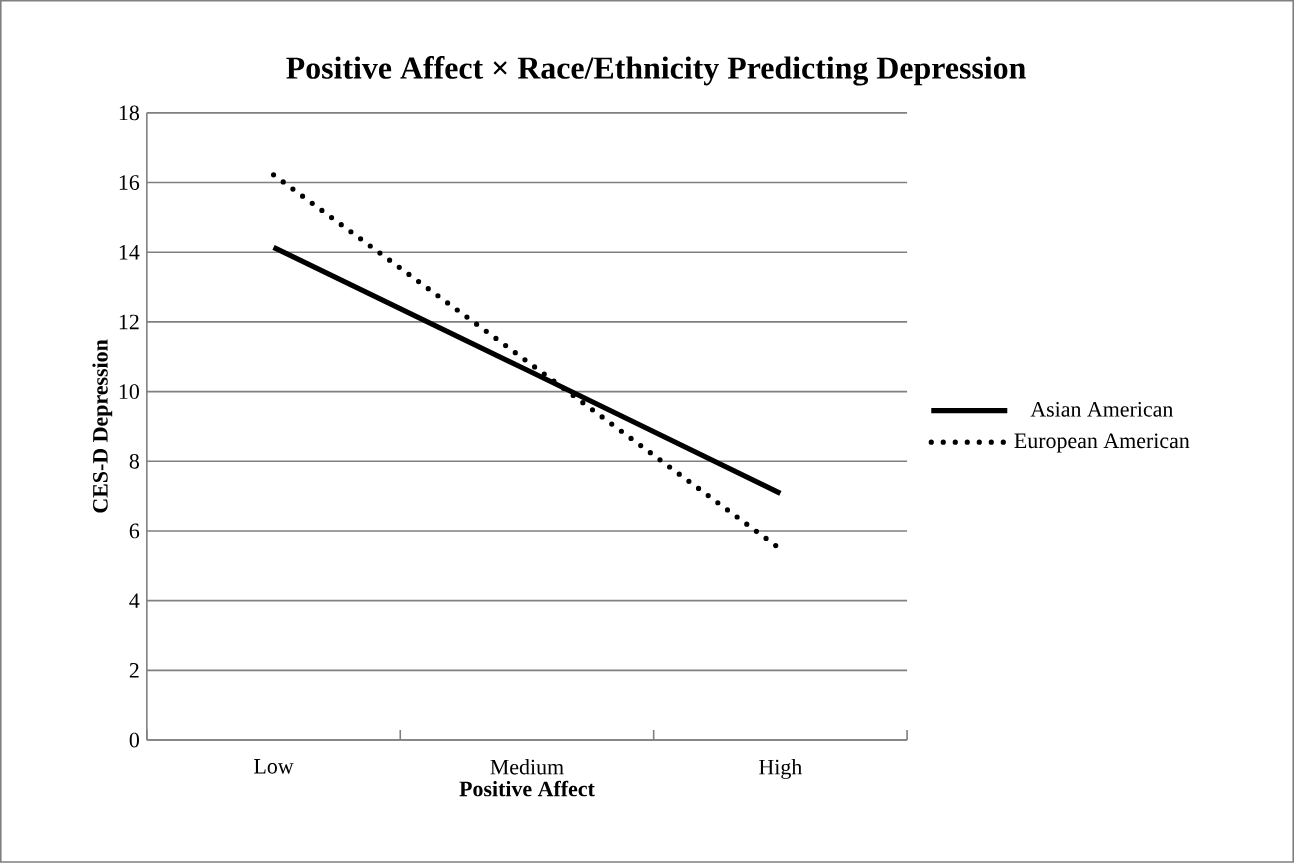  Describe the element at coordinates (527, 767) in the screenshot. I see `x-tick-label: Medium` at that location.